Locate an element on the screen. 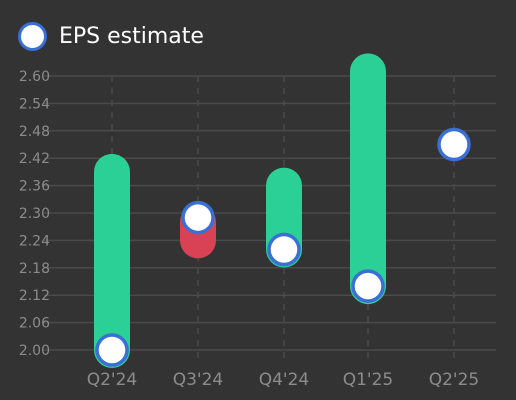 The width and height of the screenshot is (516, 400). x-tick-label: Q2'25 is located at coordinates (454, 380).